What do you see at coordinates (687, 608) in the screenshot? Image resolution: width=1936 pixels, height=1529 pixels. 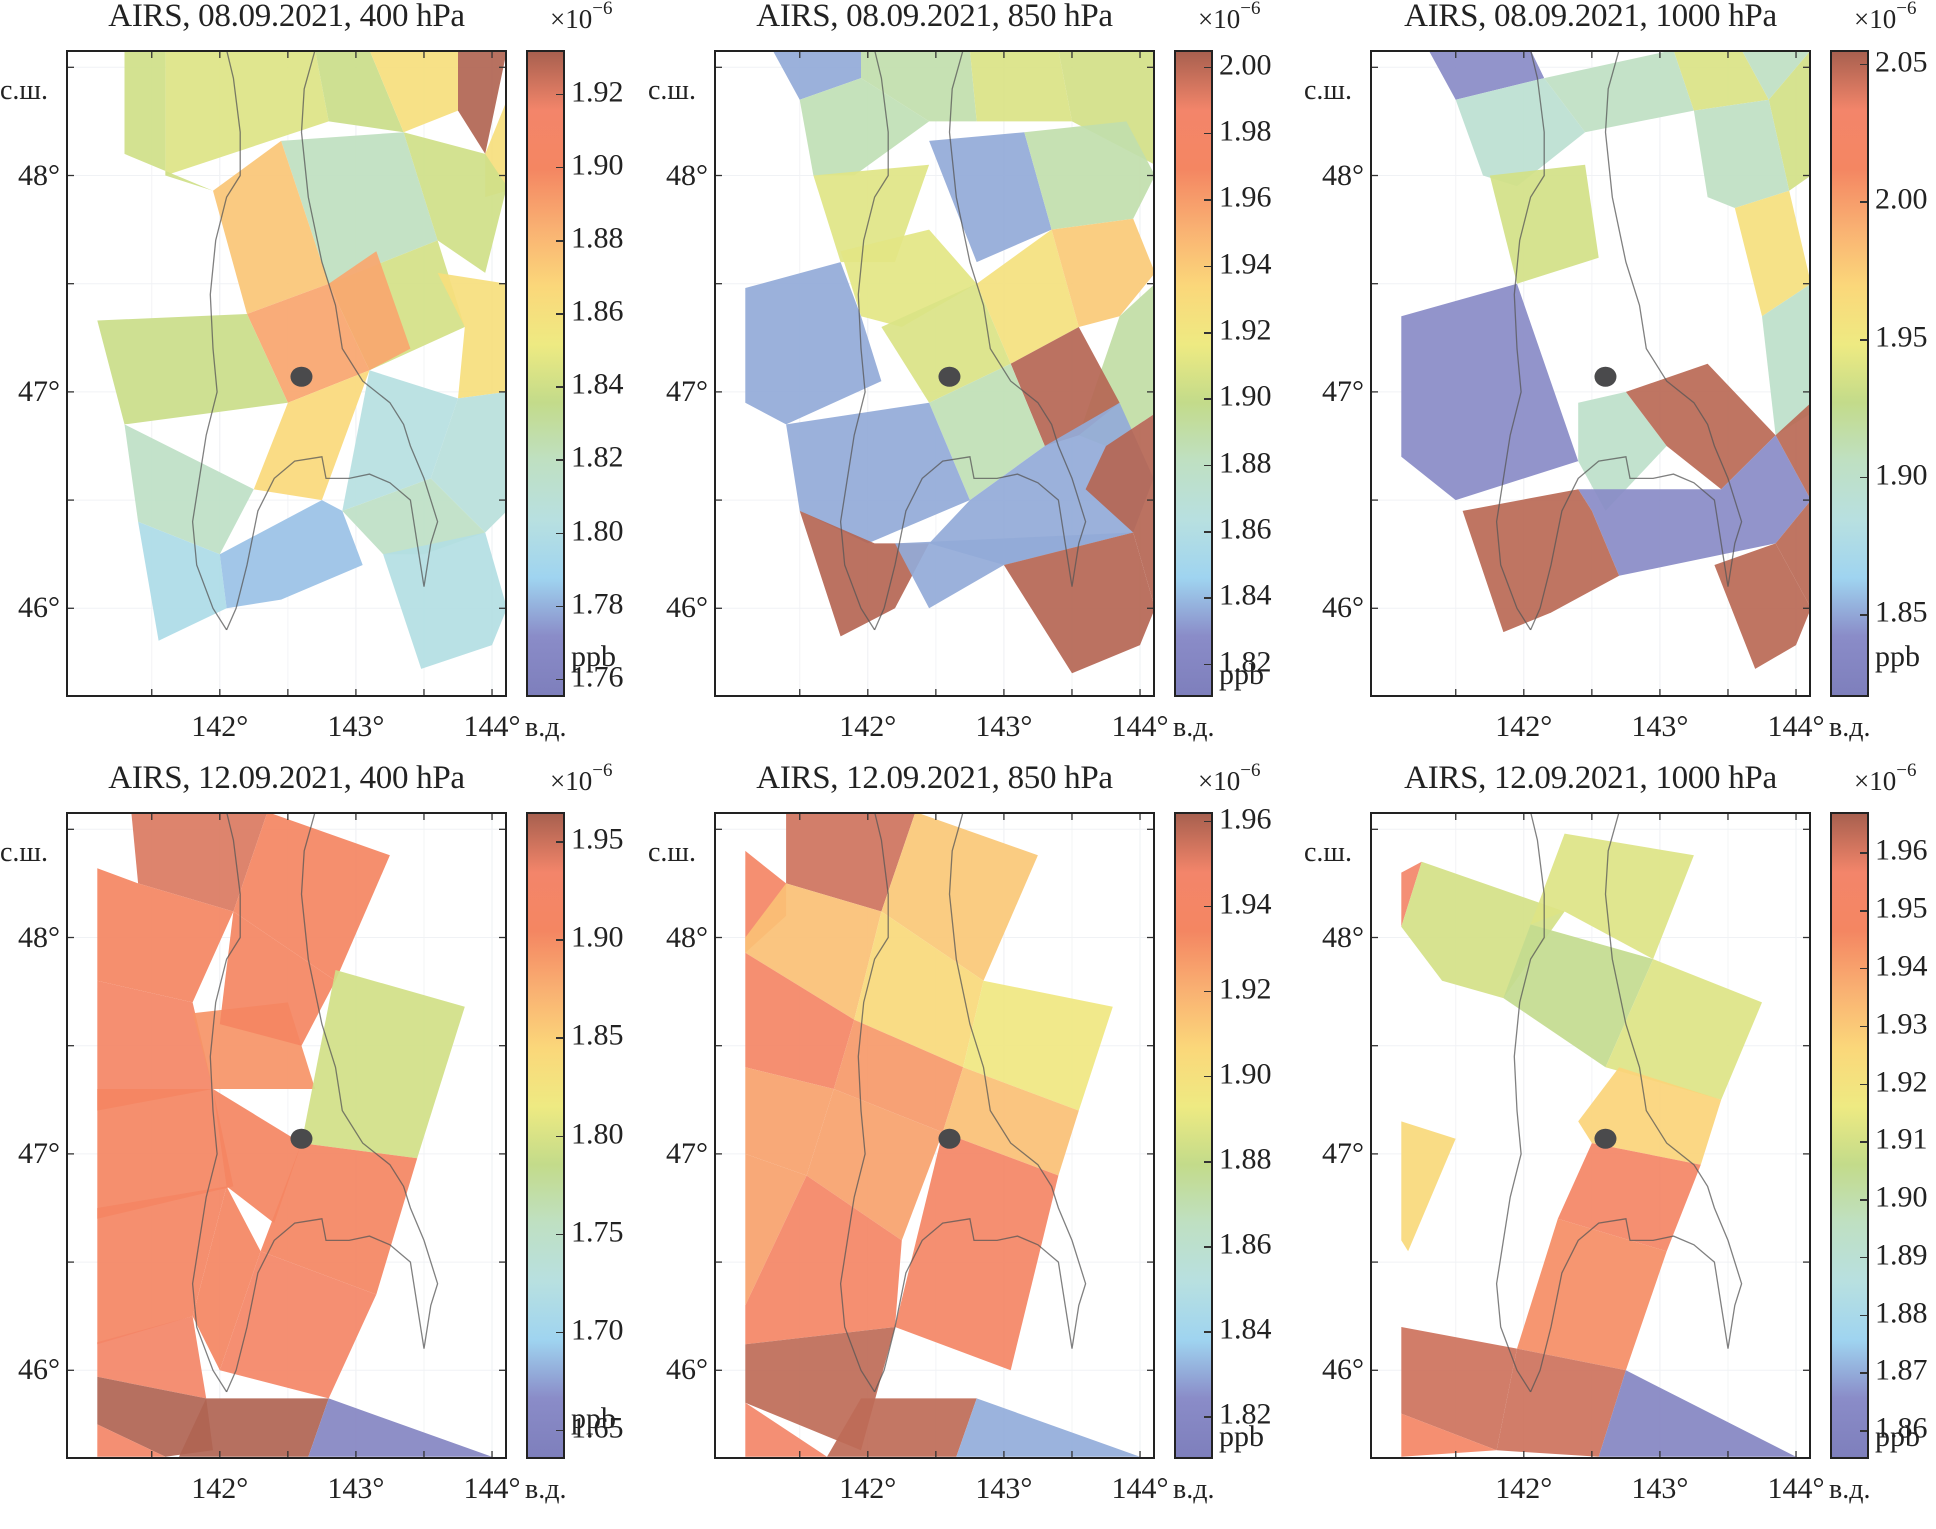 I see `lat-tick-label: 46°` at bounding box center [687, 608].